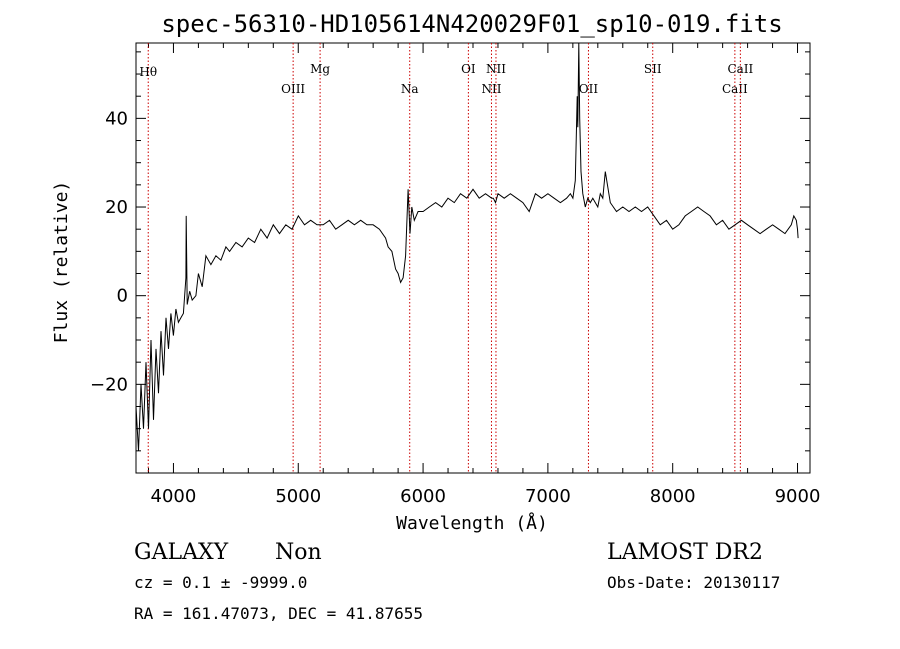 The image size is (900, 649). I want to click on x-tick-label: 4000, so click(174, 496).